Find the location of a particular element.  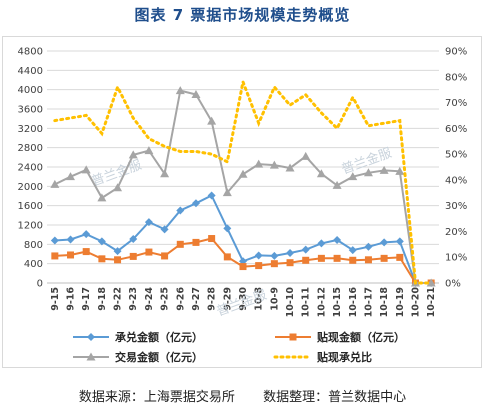

x-tick-label: 10-16 is located at coordinates (353, 302).